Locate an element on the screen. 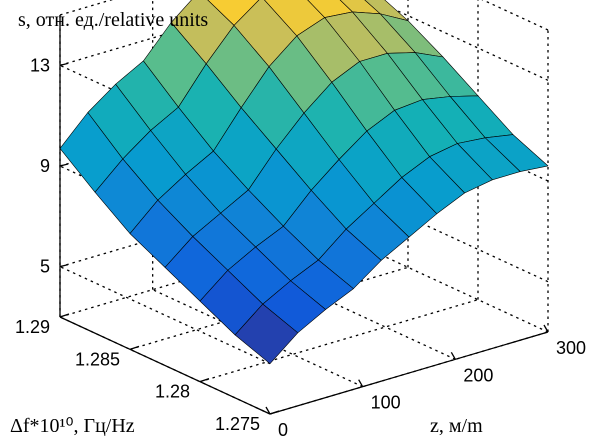 The image size is (599, 438). x-tick-label: 300 is located at coordinates (571, 348).